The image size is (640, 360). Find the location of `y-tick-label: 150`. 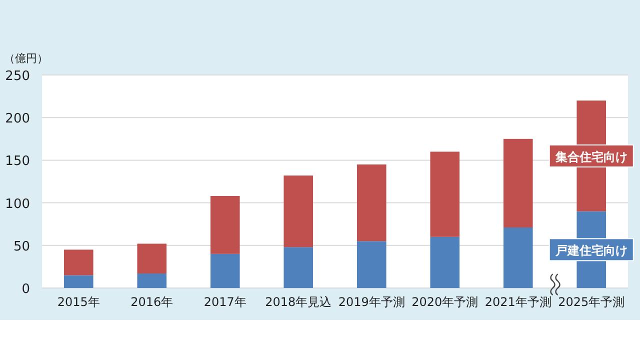

y-tick-label: 150 is located at coordinates (17, 162).